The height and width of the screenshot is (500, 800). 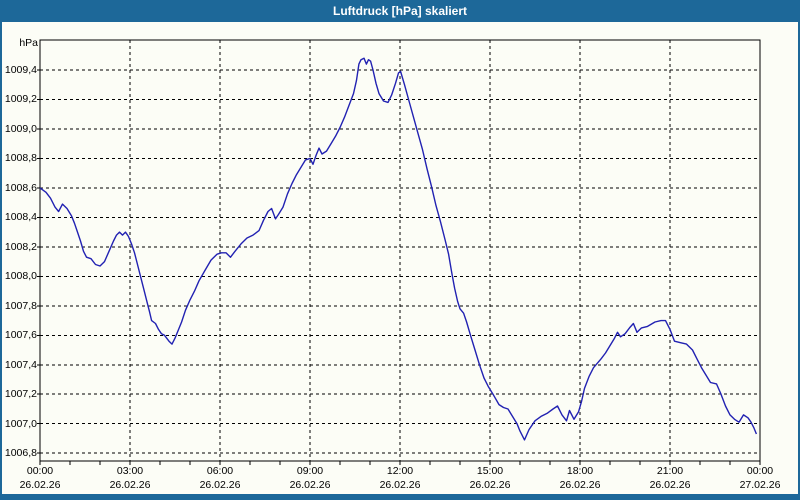 I want to click on window-title: Luftdruck [hPa] skaliert, so click(x=400, y=11).